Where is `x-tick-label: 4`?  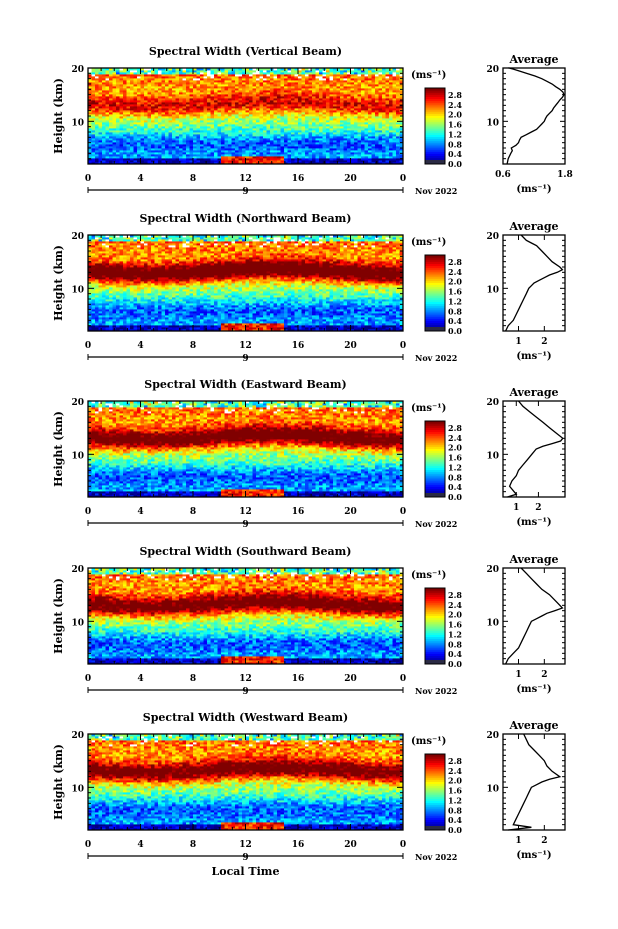
x-tick-label: 4 is located at coordinates (140, 179).